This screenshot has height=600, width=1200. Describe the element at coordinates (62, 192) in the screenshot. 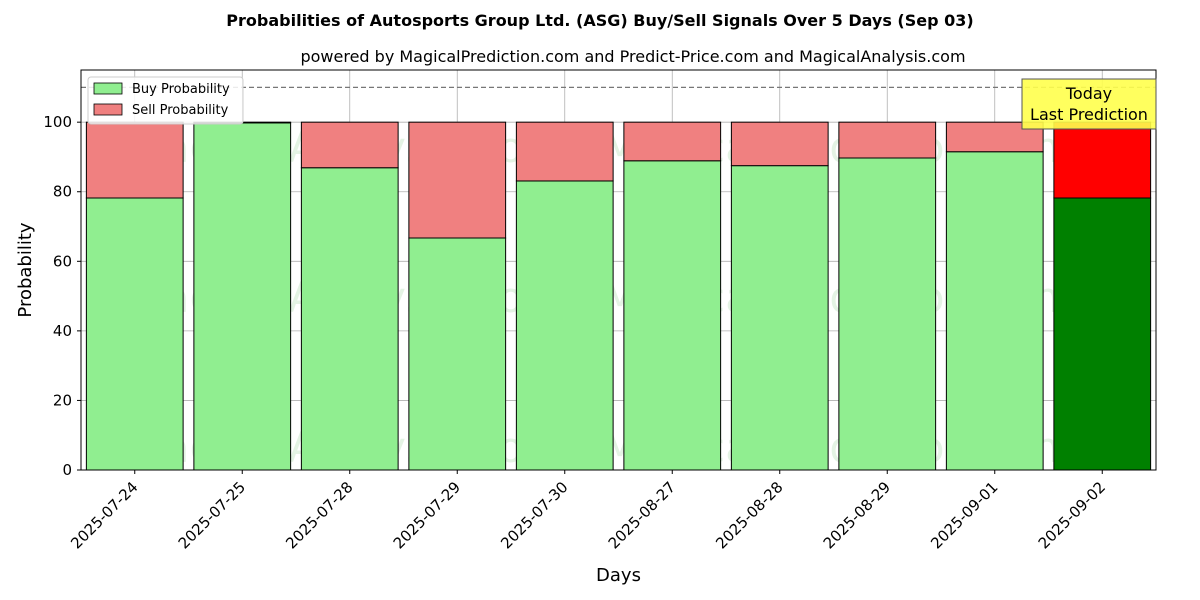

I see `y-tick-label: 80` at that location.